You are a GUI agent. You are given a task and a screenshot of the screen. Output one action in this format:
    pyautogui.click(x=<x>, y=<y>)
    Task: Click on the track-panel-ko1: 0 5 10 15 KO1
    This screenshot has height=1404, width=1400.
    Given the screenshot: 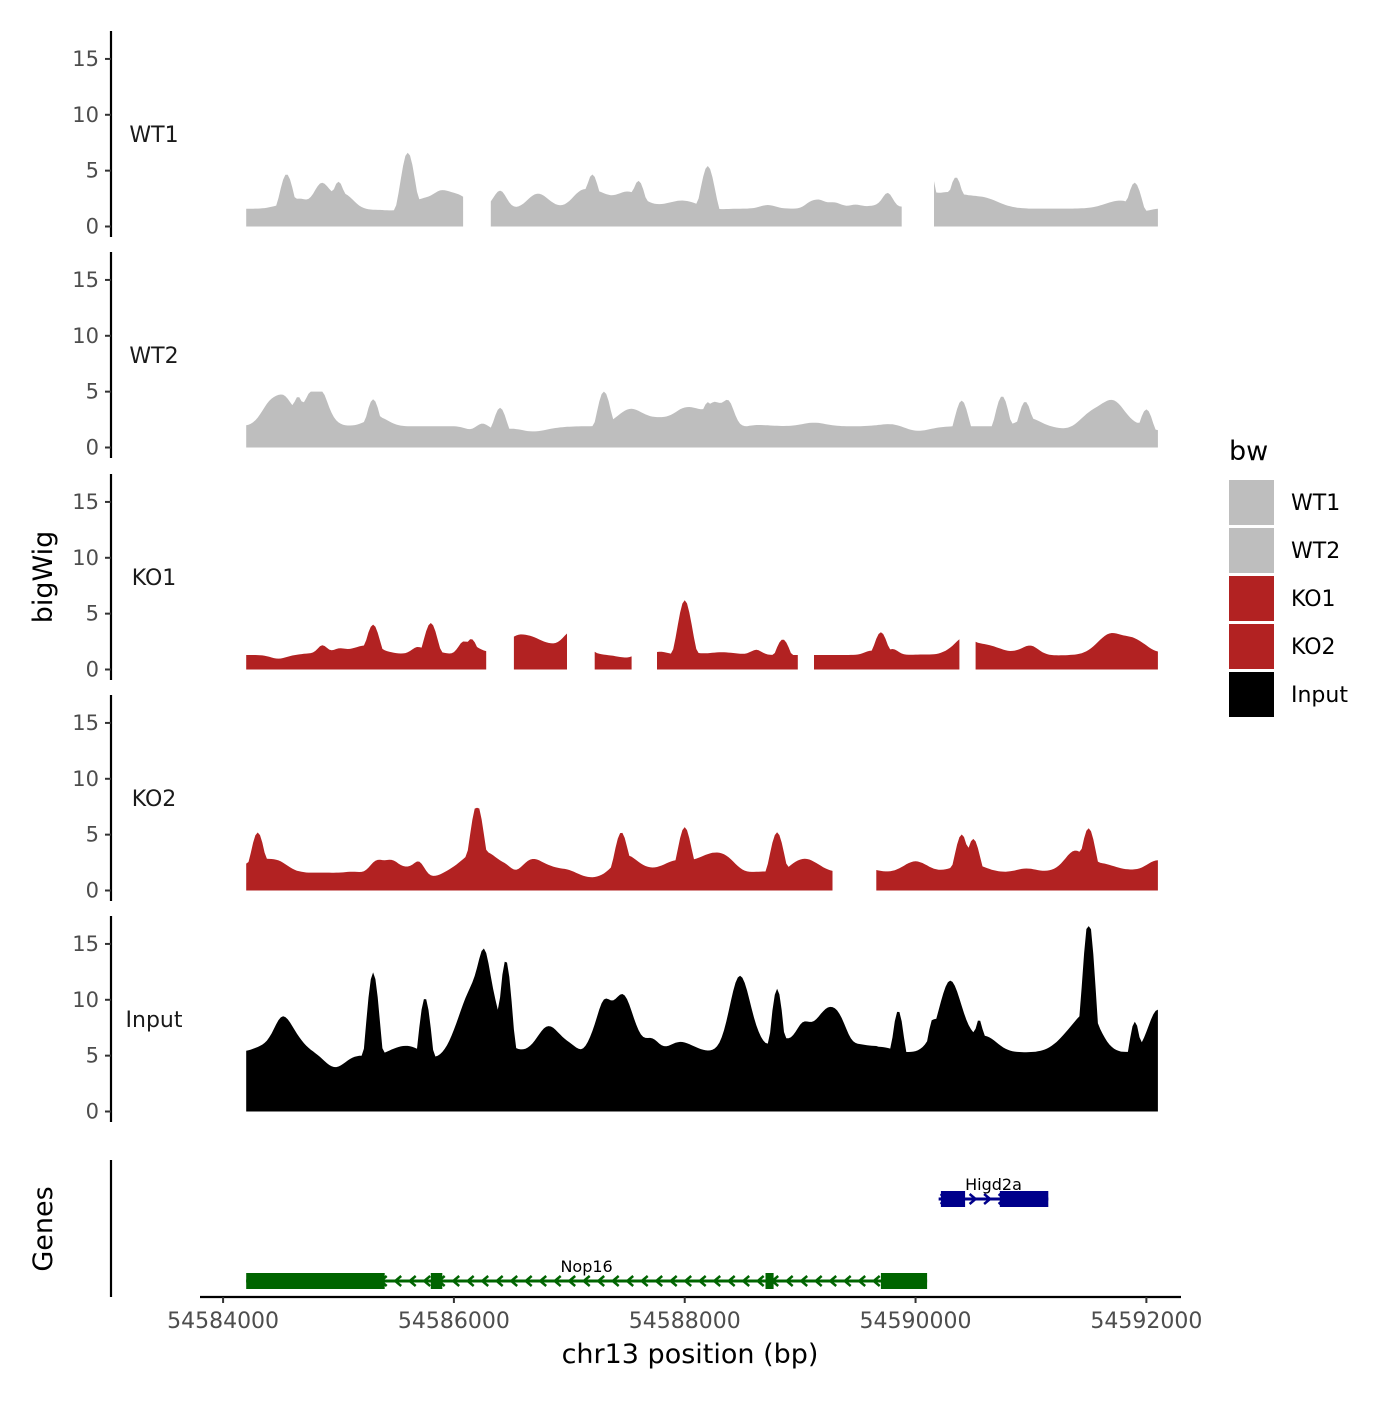 What is the action you would take?
    pyautogui.click(x=615, y=578)
    